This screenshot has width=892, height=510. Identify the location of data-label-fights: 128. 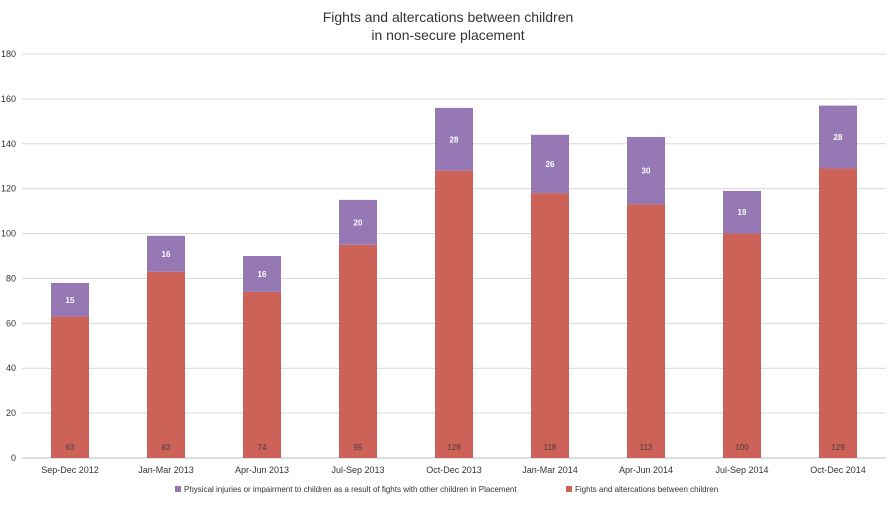
(454, 447).